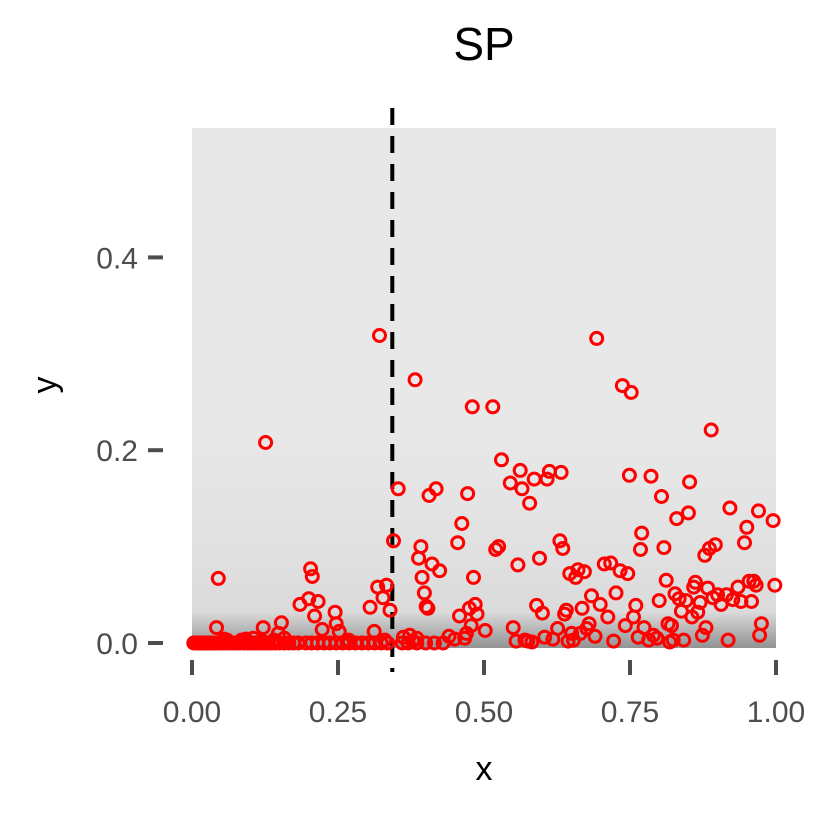  Describe the element at coordinates (484, 694) in the screenshot. I see `x-axis-ticks: 0.00 0.25 0.50 0.75 1.00` at that location.